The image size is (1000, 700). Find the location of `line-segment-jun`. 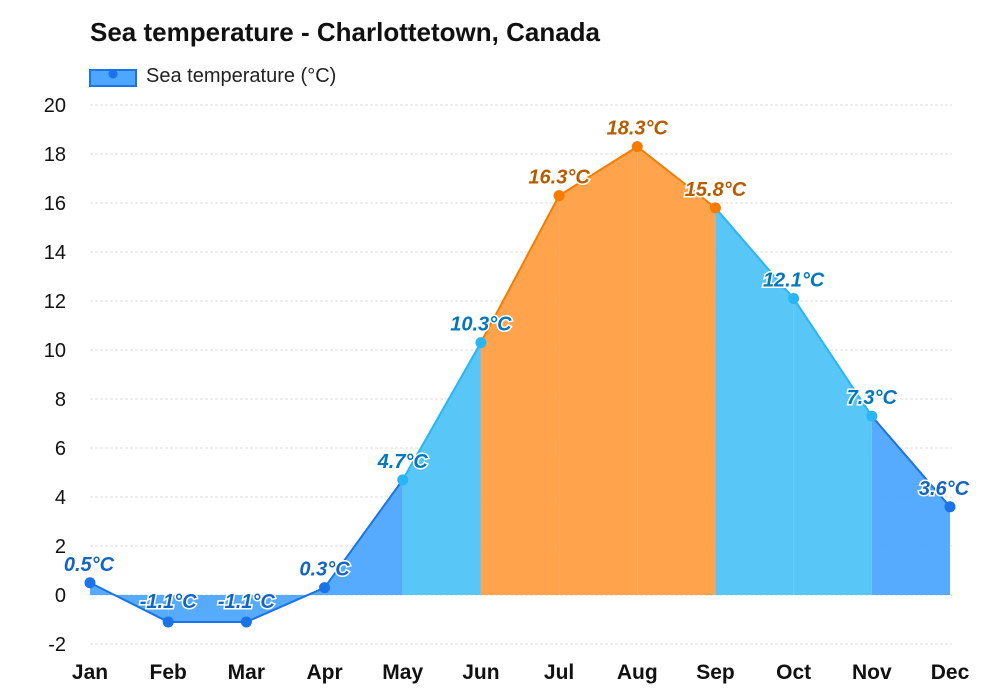

line-segment-jun is located at coordinates (520, 269).